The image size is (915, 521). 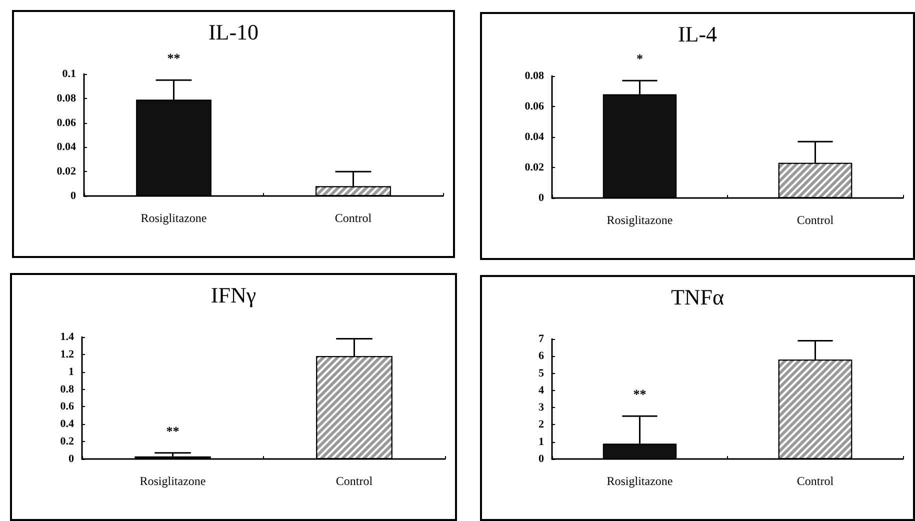 What do you see at coordinates (233, 295) in the screenshot?
I see `chart-title: IFNγ` at bounding box center [233, 295].